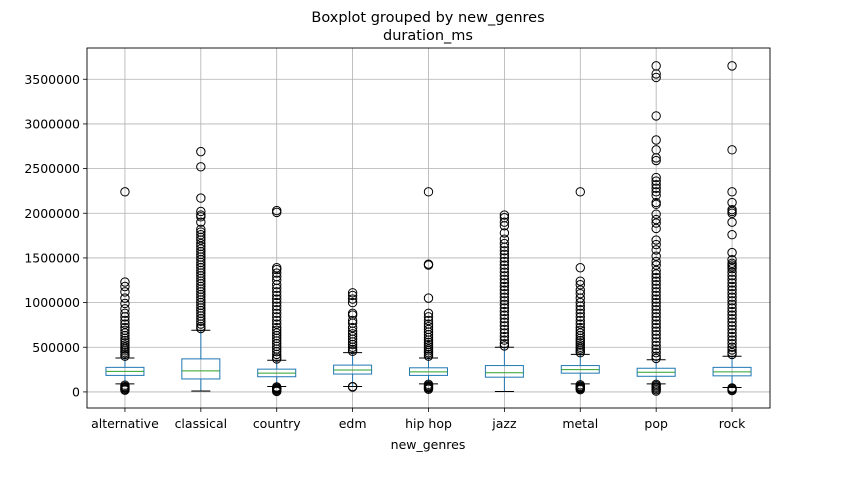 Image resolution: width=856 pixels, height=480 pixels. Describe the element at coordinates (52, 213) in the screenshot. I see `y-tick-label: 2000000` at that location.